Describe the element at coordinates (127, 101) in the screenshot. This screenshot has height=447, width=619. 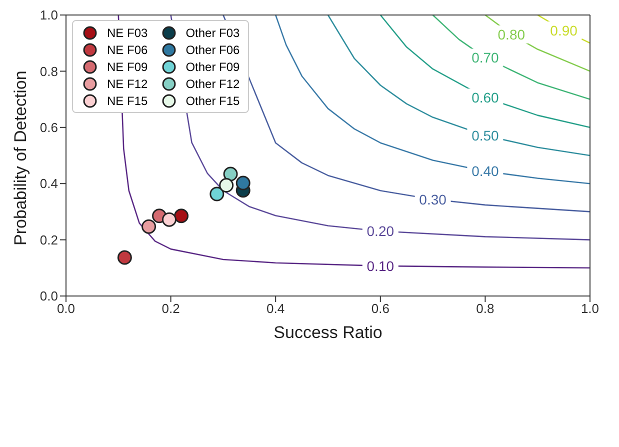
I see `legend-label: NE F15` at that location.